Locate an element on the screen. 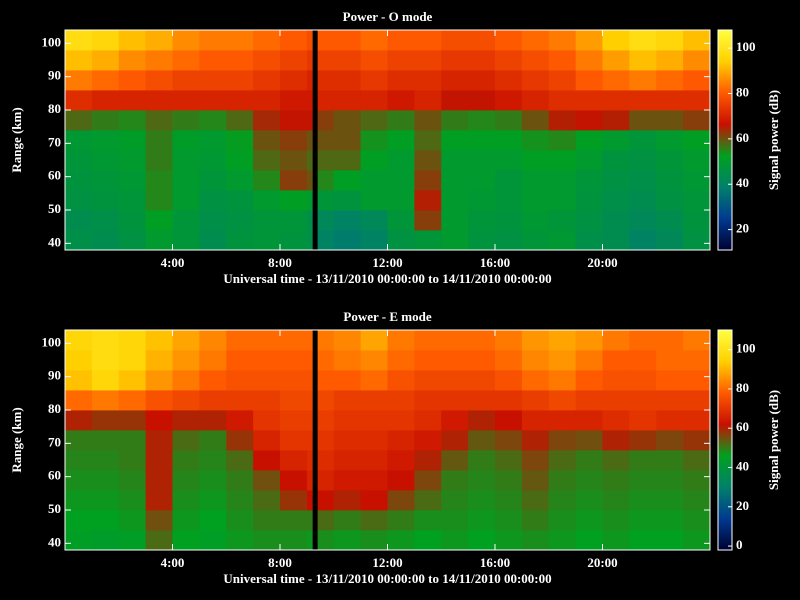  y-axis-label: Range (km) is located at coordinates (16, 439).